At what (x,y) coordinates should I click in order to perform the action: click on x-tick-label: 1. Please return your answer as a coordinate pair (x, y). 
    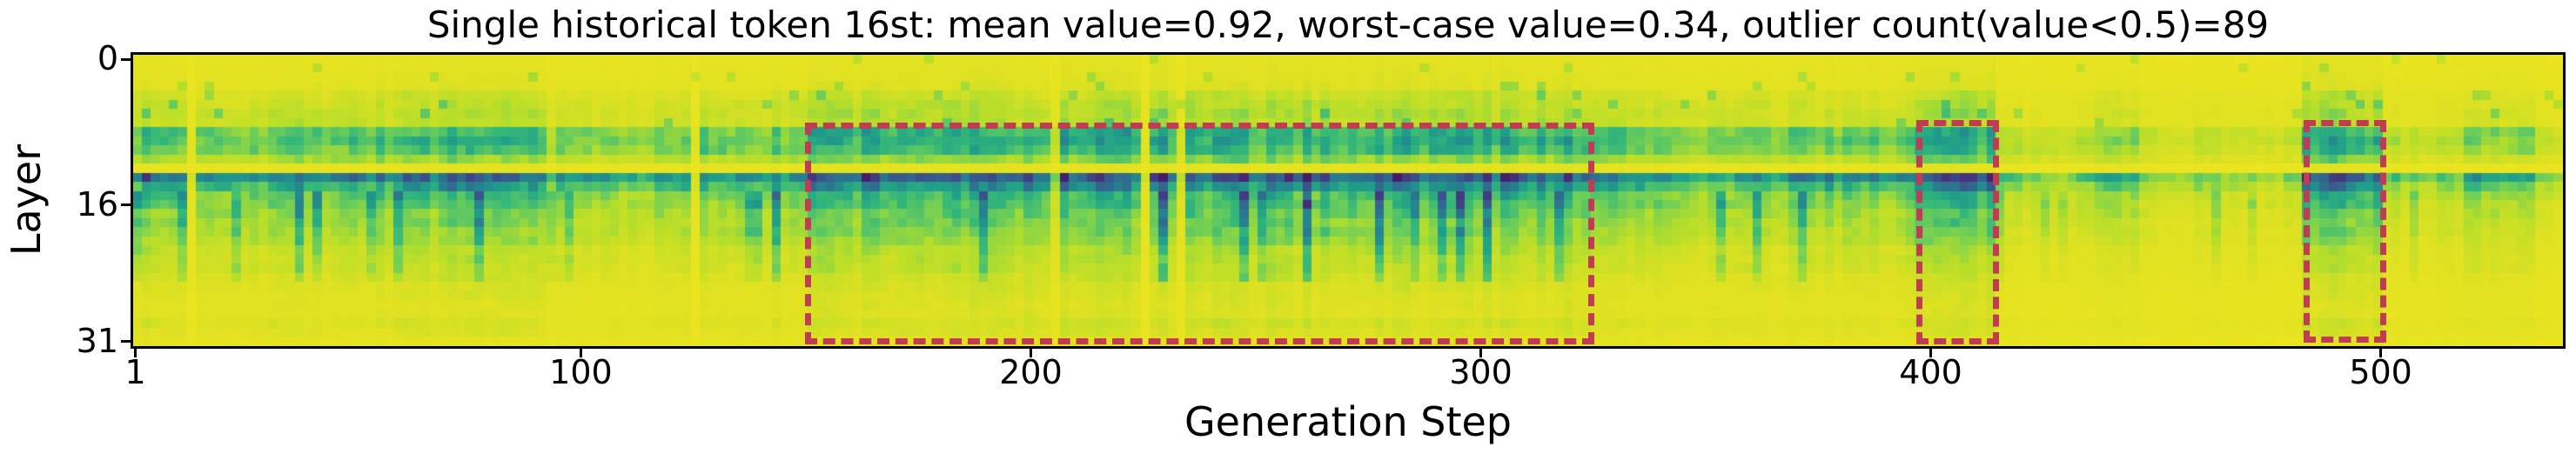
    Looking at the image, I should click on (135, 372).